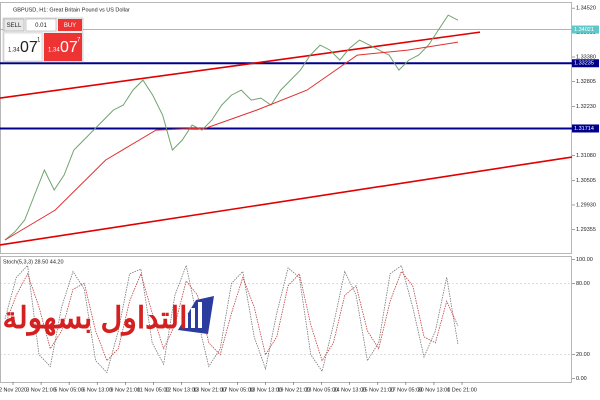 Image resolution: width=600 pixels, height=400 pixels. Describe the element at coordinates (583, 284) in the screenshot. I see `y-tick-label: 80.00` at that location.